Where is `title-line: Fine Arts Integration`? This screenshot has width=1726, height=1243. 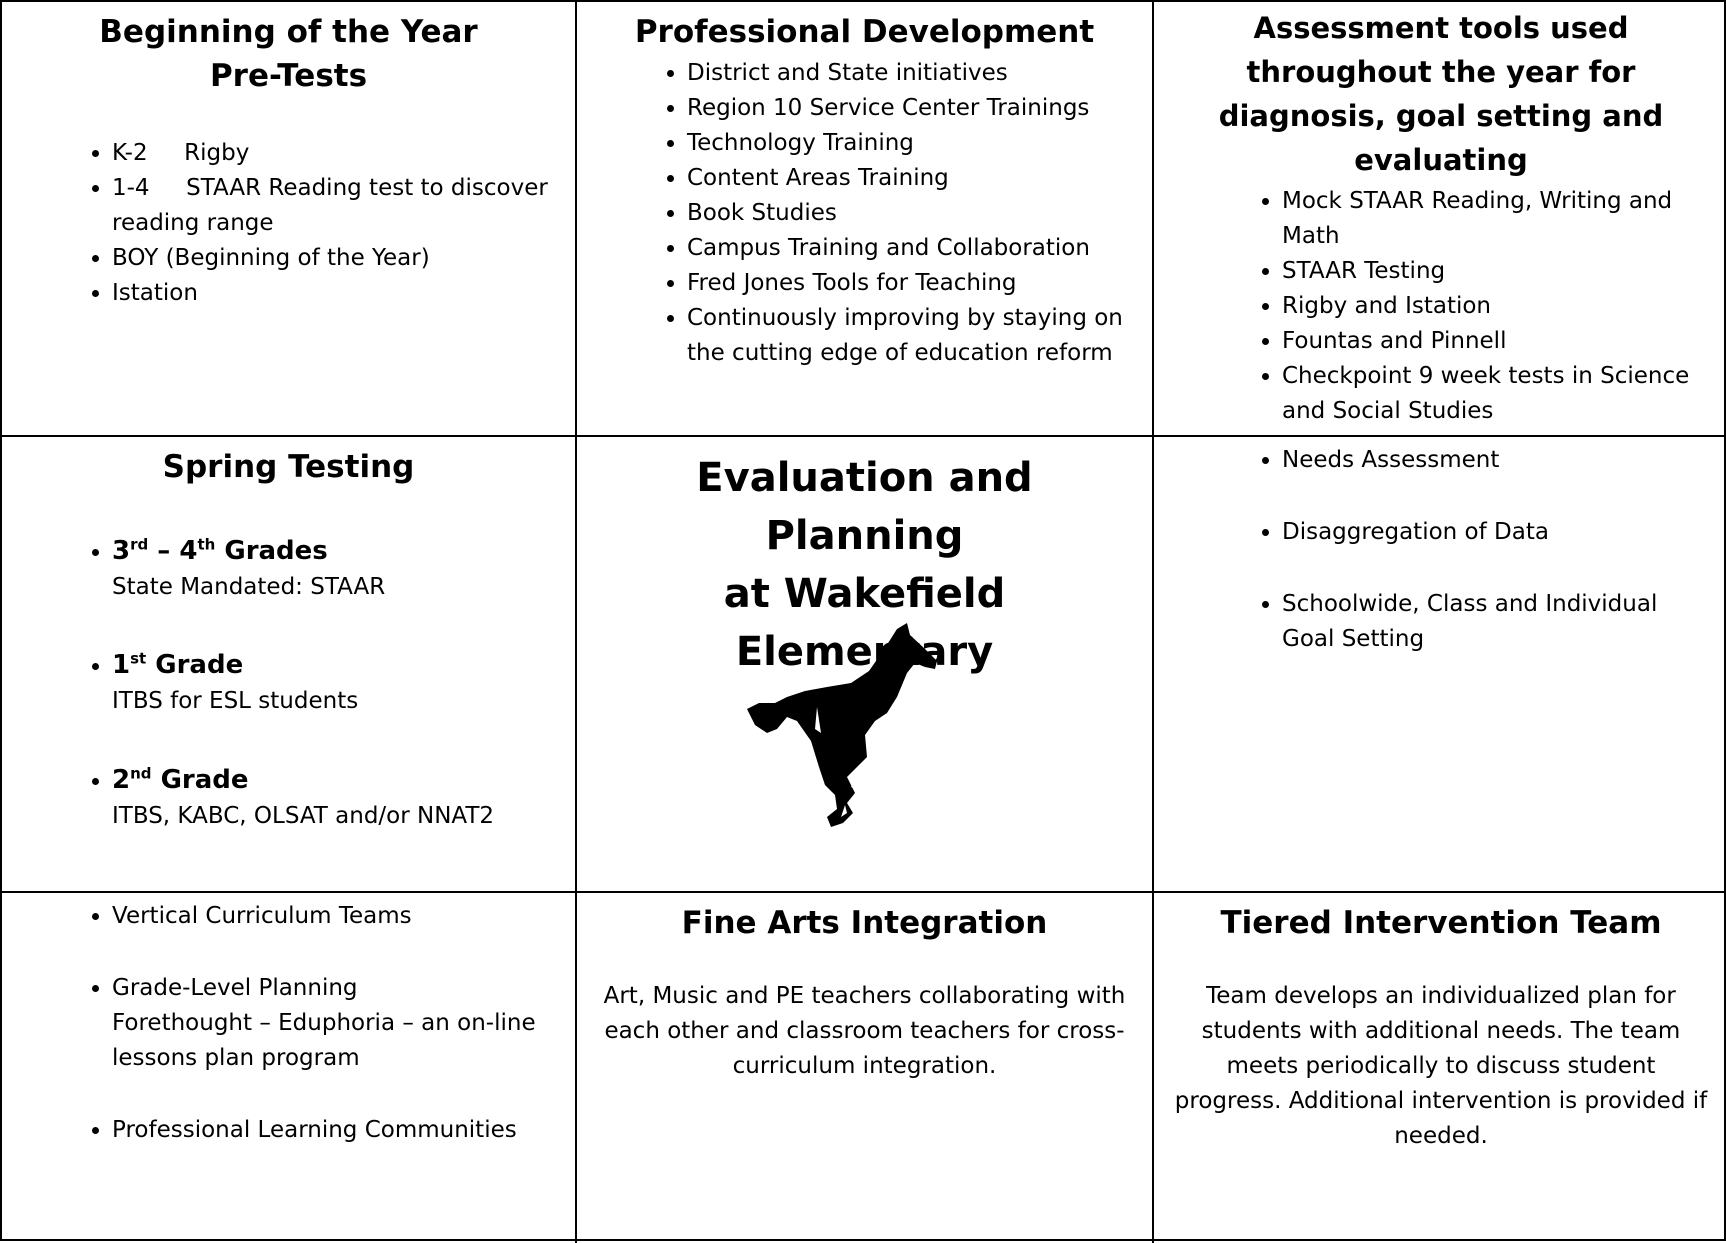 title-line: Fine Arts Integration is located at coordinates (864, 923).